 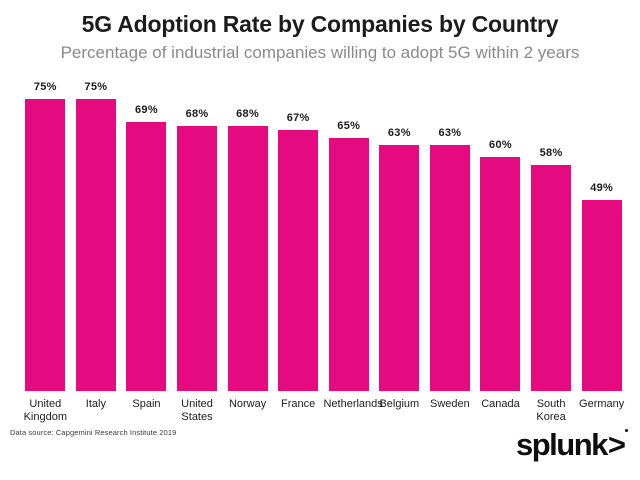 I want to click on bar-value-label: 60%, so click(x=500, y=145).